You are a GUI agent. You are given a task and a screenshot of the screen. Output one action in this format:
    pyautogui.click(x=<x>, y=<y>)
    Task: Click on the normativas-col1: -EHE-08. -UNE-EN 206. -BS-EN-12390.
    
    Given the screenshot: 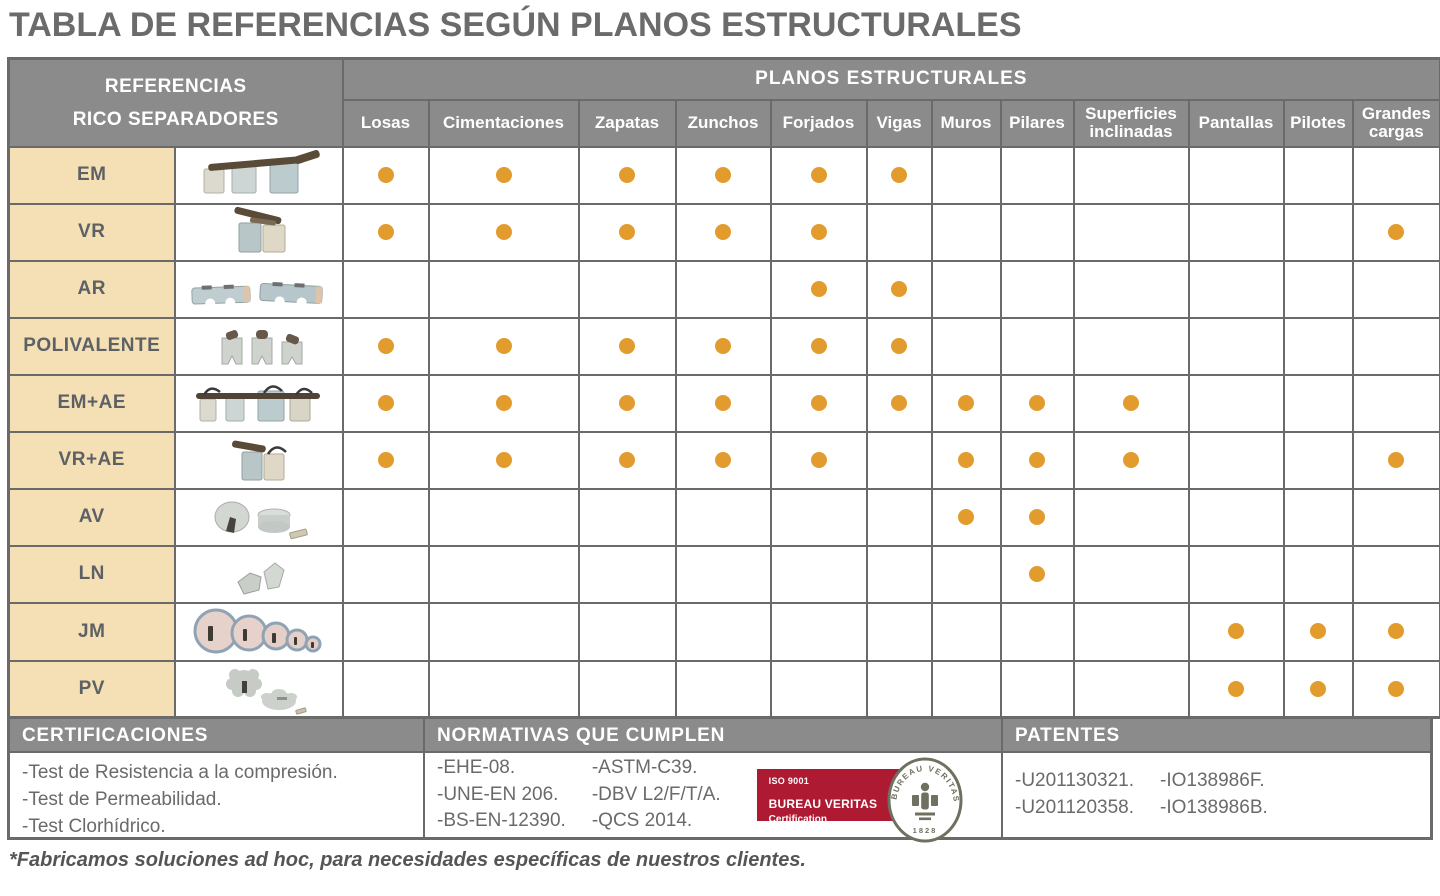 What is the action you would take?
    pyautogui.click(x=501, y=795)
    